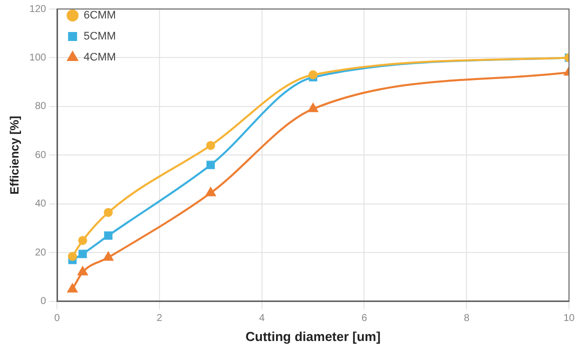  Describe the element at coordinates (15, 155) in the screenshot. I see `y-axis-title: Efficiency [%]` at that location.